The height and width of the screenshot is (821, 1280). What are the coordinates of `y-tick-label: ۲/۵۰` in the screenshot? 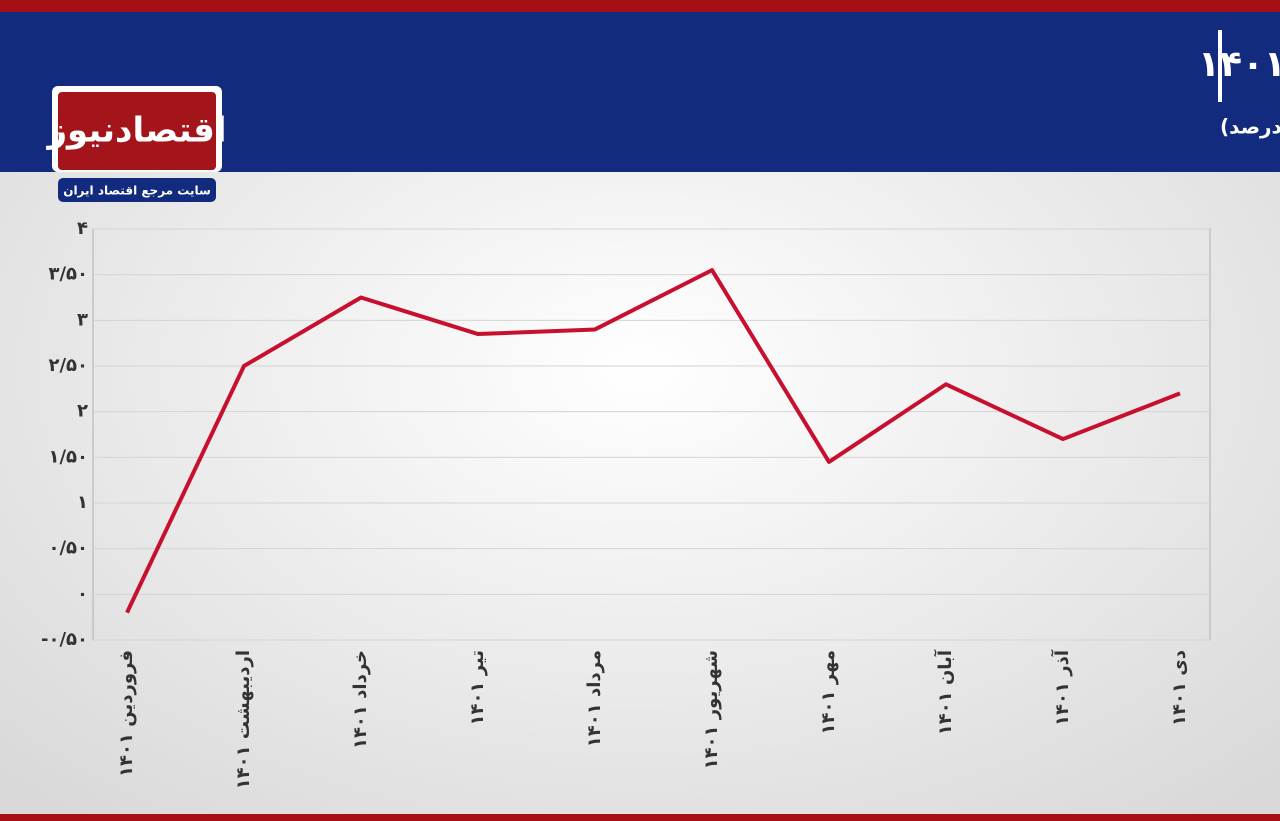 It's located at (68, 365).